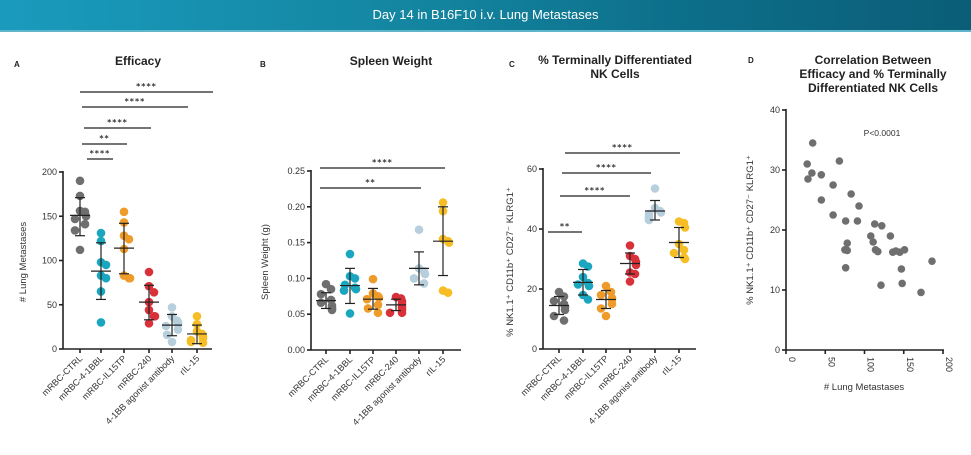  I want to click on y-tick-label: 0.20, so click(296, 207).